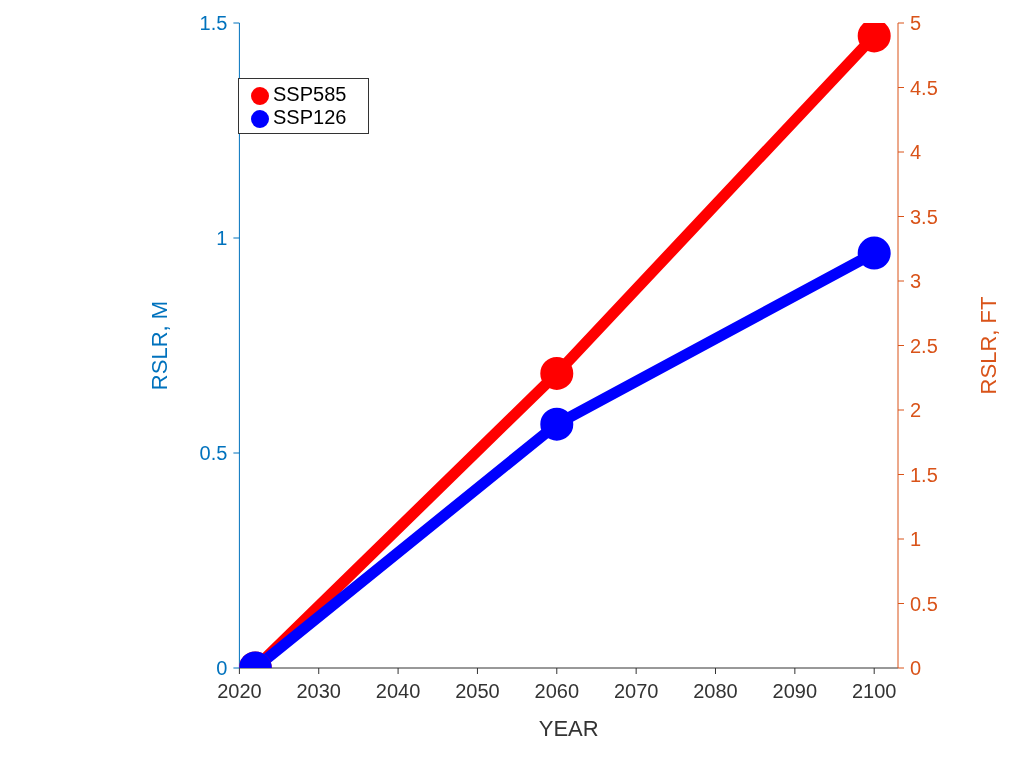 Image resolution: width=1020 pixels, height=780 pixels. I want to click on x-tick-label: 2060, so click(557, 691).